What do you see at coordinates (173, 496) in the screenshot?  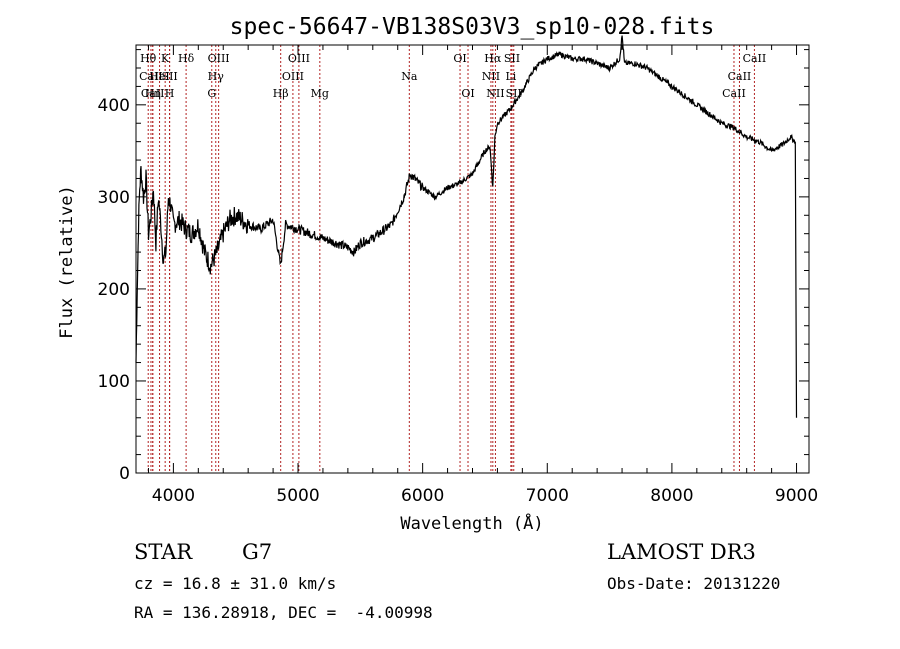 I see `x-tick-label: 4000` at bounding box center [173, 496].